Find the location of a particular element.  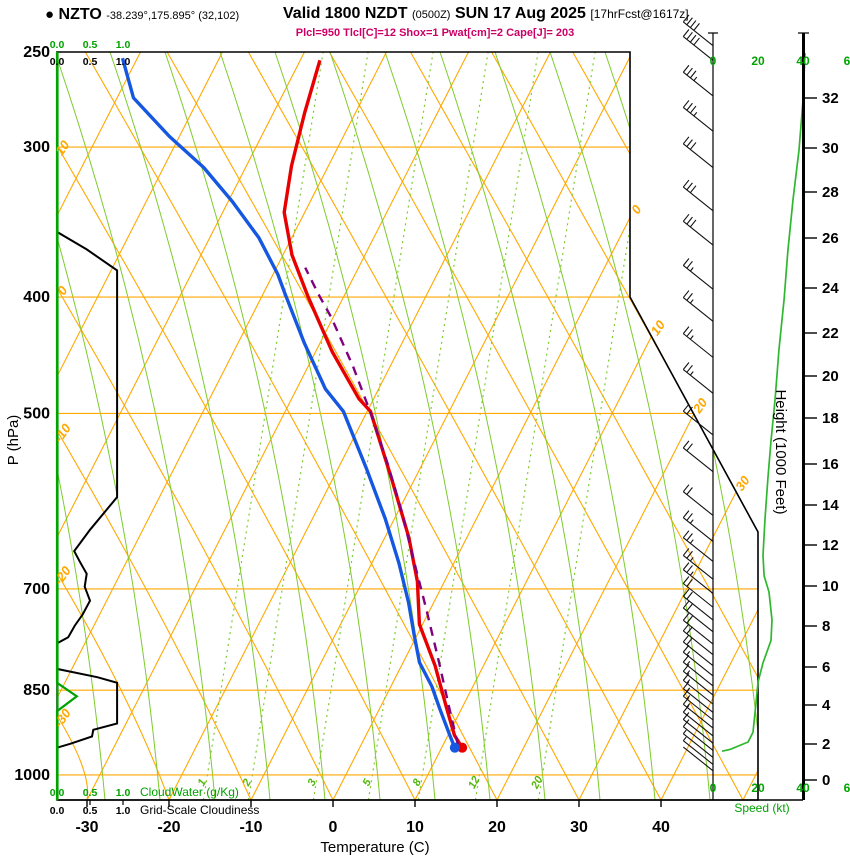

height-tick-label: 6 is located at coordinates (826, 667).